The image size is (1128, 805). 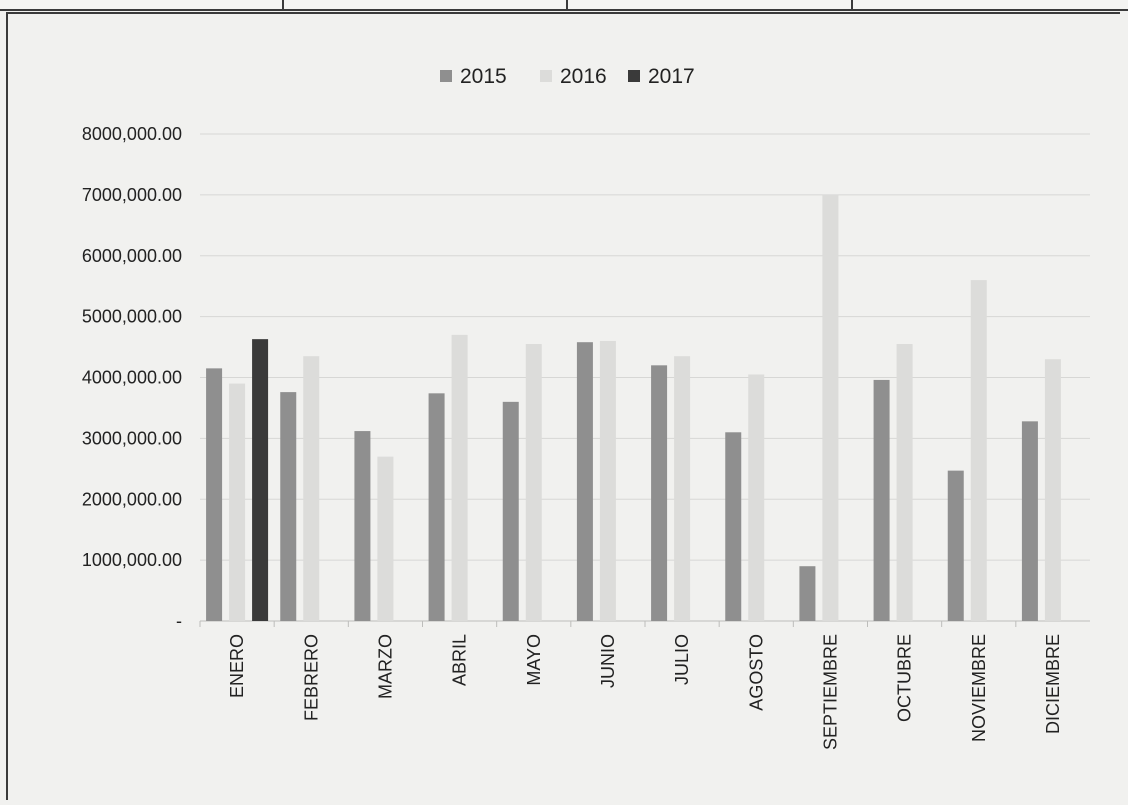 What do you see at coordinates (483, 76) in the screenshot?
I see `legend-label-2015: 2015` at bounding box center [483, 76].